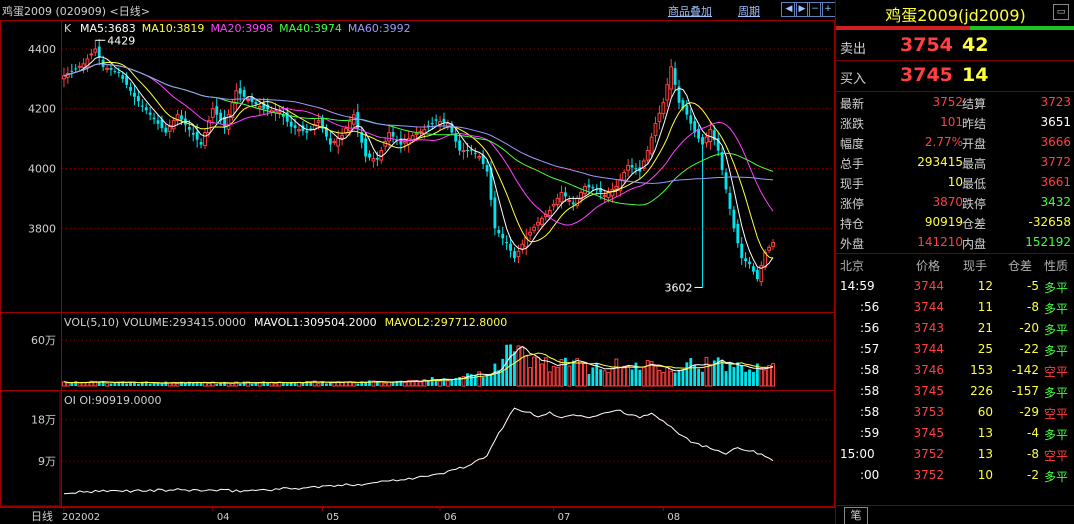 This screenshot has height=524, width=1074. I want to click on high-annotation: 4429, so click(121, 40).